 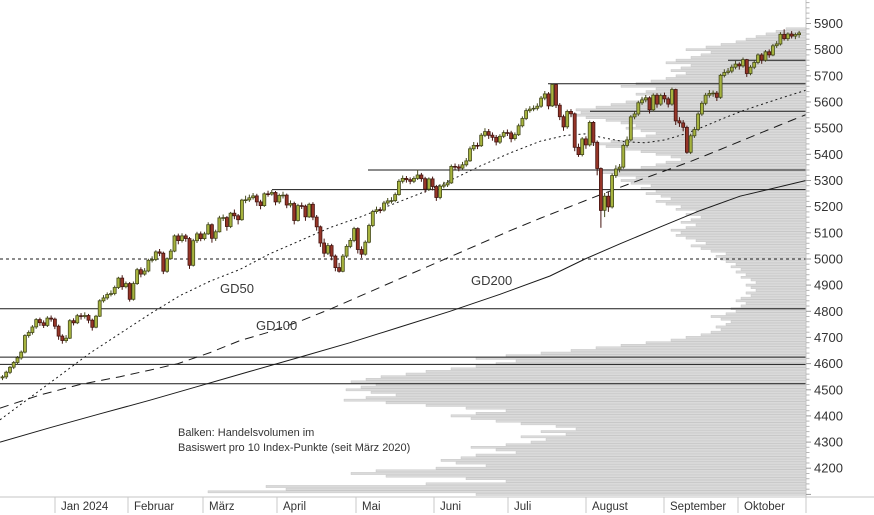 What do you see at coordinates (828, 232) in the screenshot?
I see `y-axis-label: 5100` at bounding box center [828, 232].